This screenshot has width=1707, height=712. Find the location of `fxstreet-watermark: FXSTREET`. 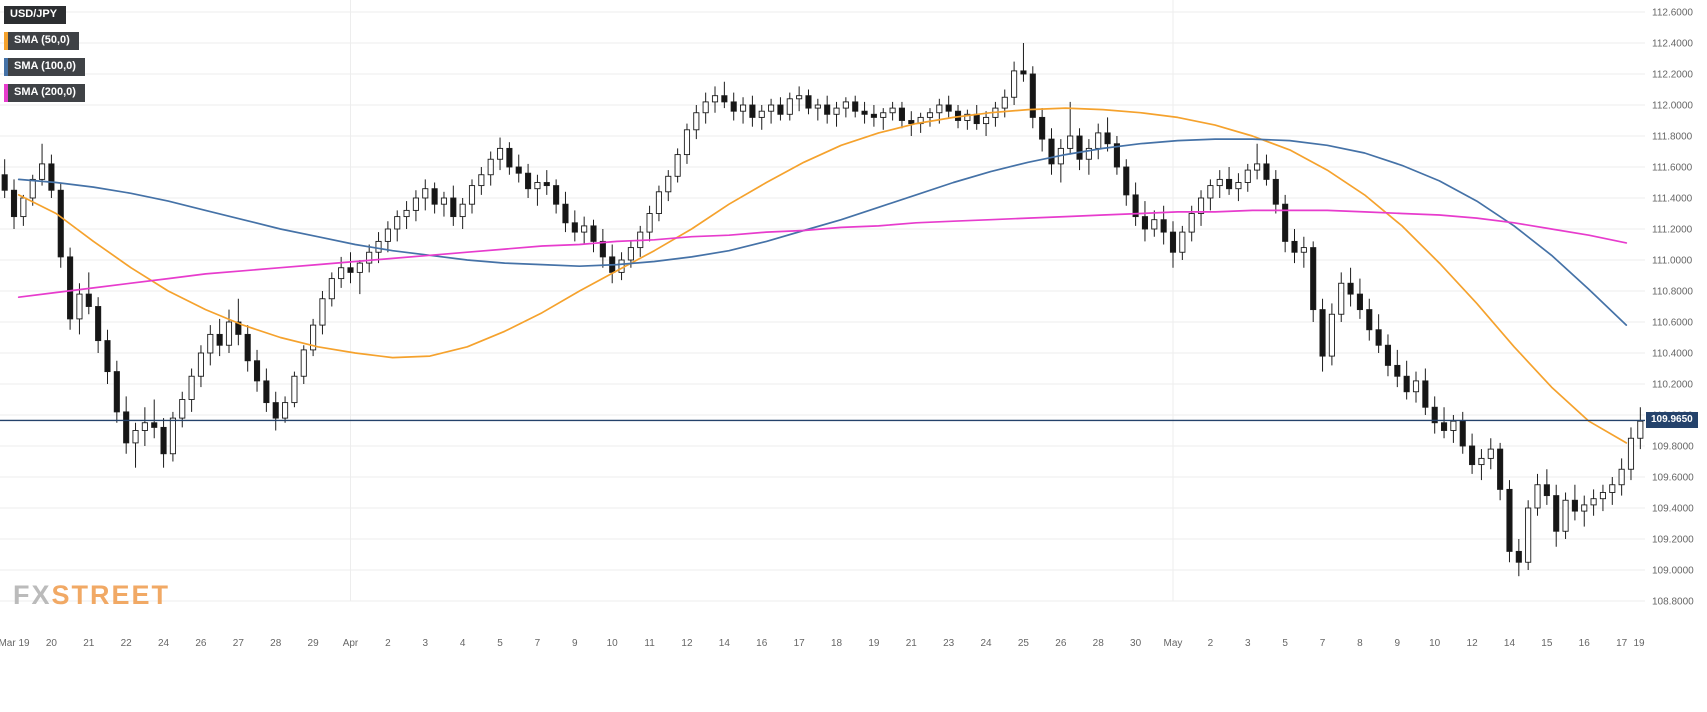

fxstreet-watermark: FXSTREET is located at coordinates (91, 595).